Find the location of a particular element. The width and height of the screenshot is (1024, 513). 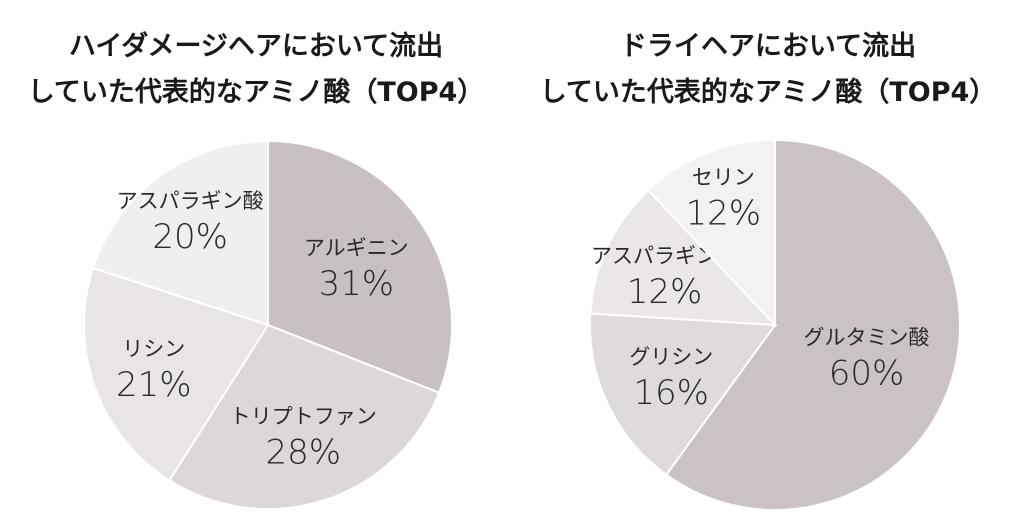

slice-value-label: 60% is located at coordinates (867, 374).